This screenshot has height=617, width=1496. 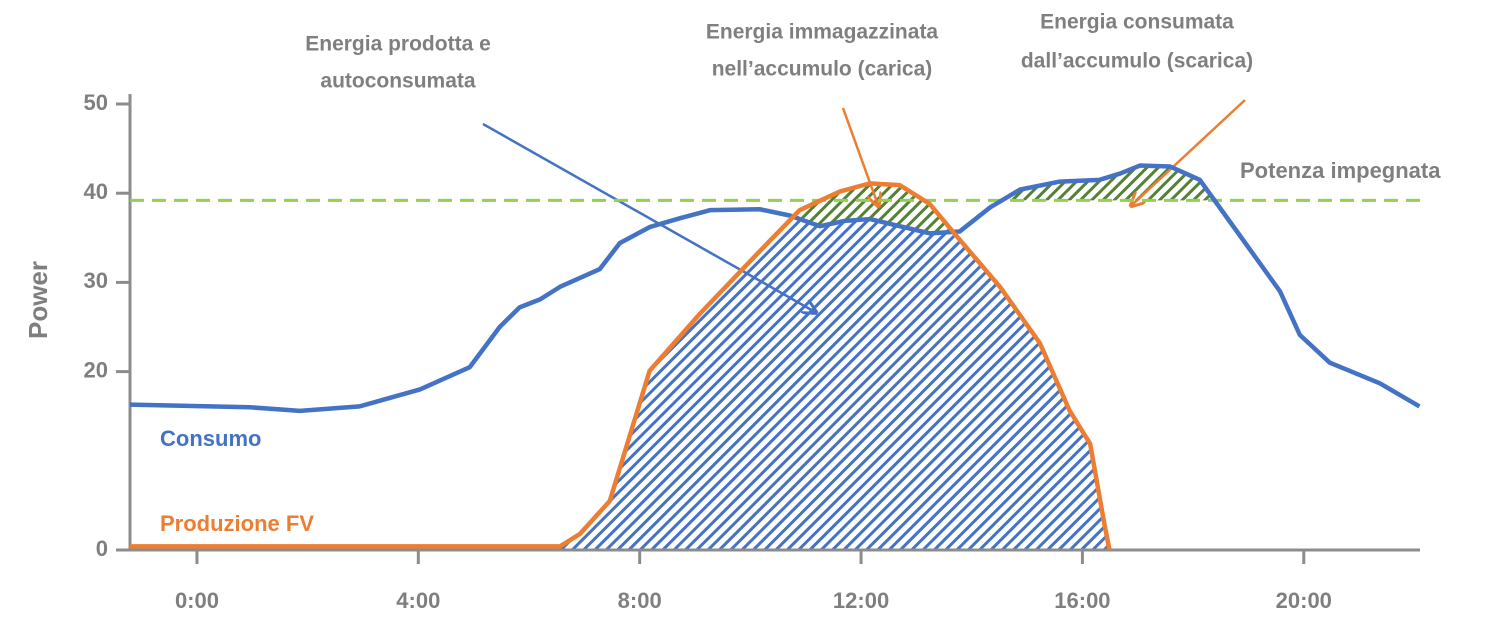 I want to click on x-tick-label: 0:00, so click(x=197, y=600).